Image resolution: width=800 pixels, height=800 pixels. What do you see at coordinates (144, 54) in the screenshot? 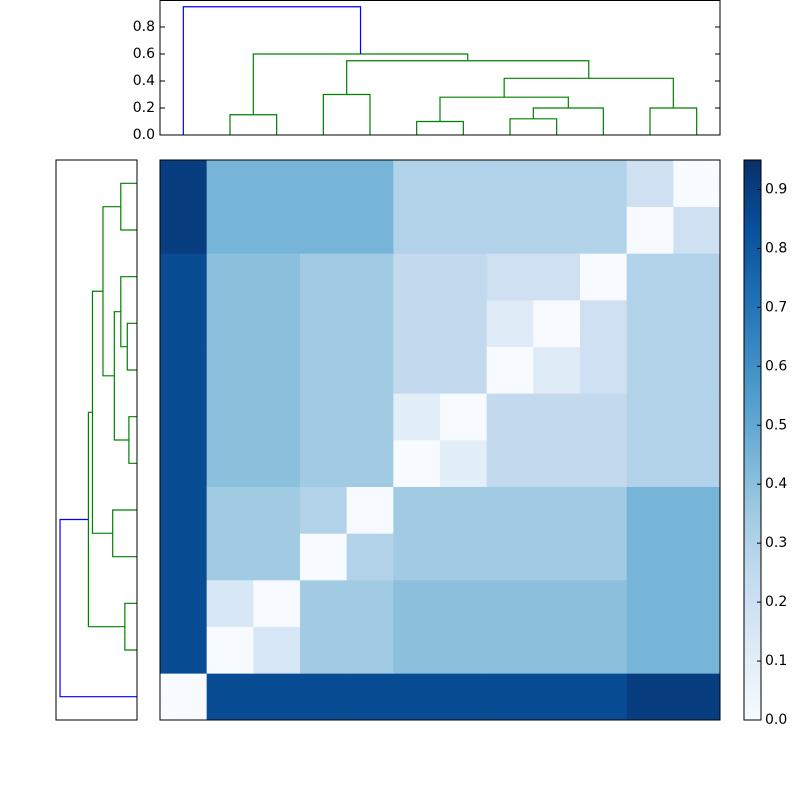
I see `y-tick-label: 0.6` at bounding box center [144, 54].